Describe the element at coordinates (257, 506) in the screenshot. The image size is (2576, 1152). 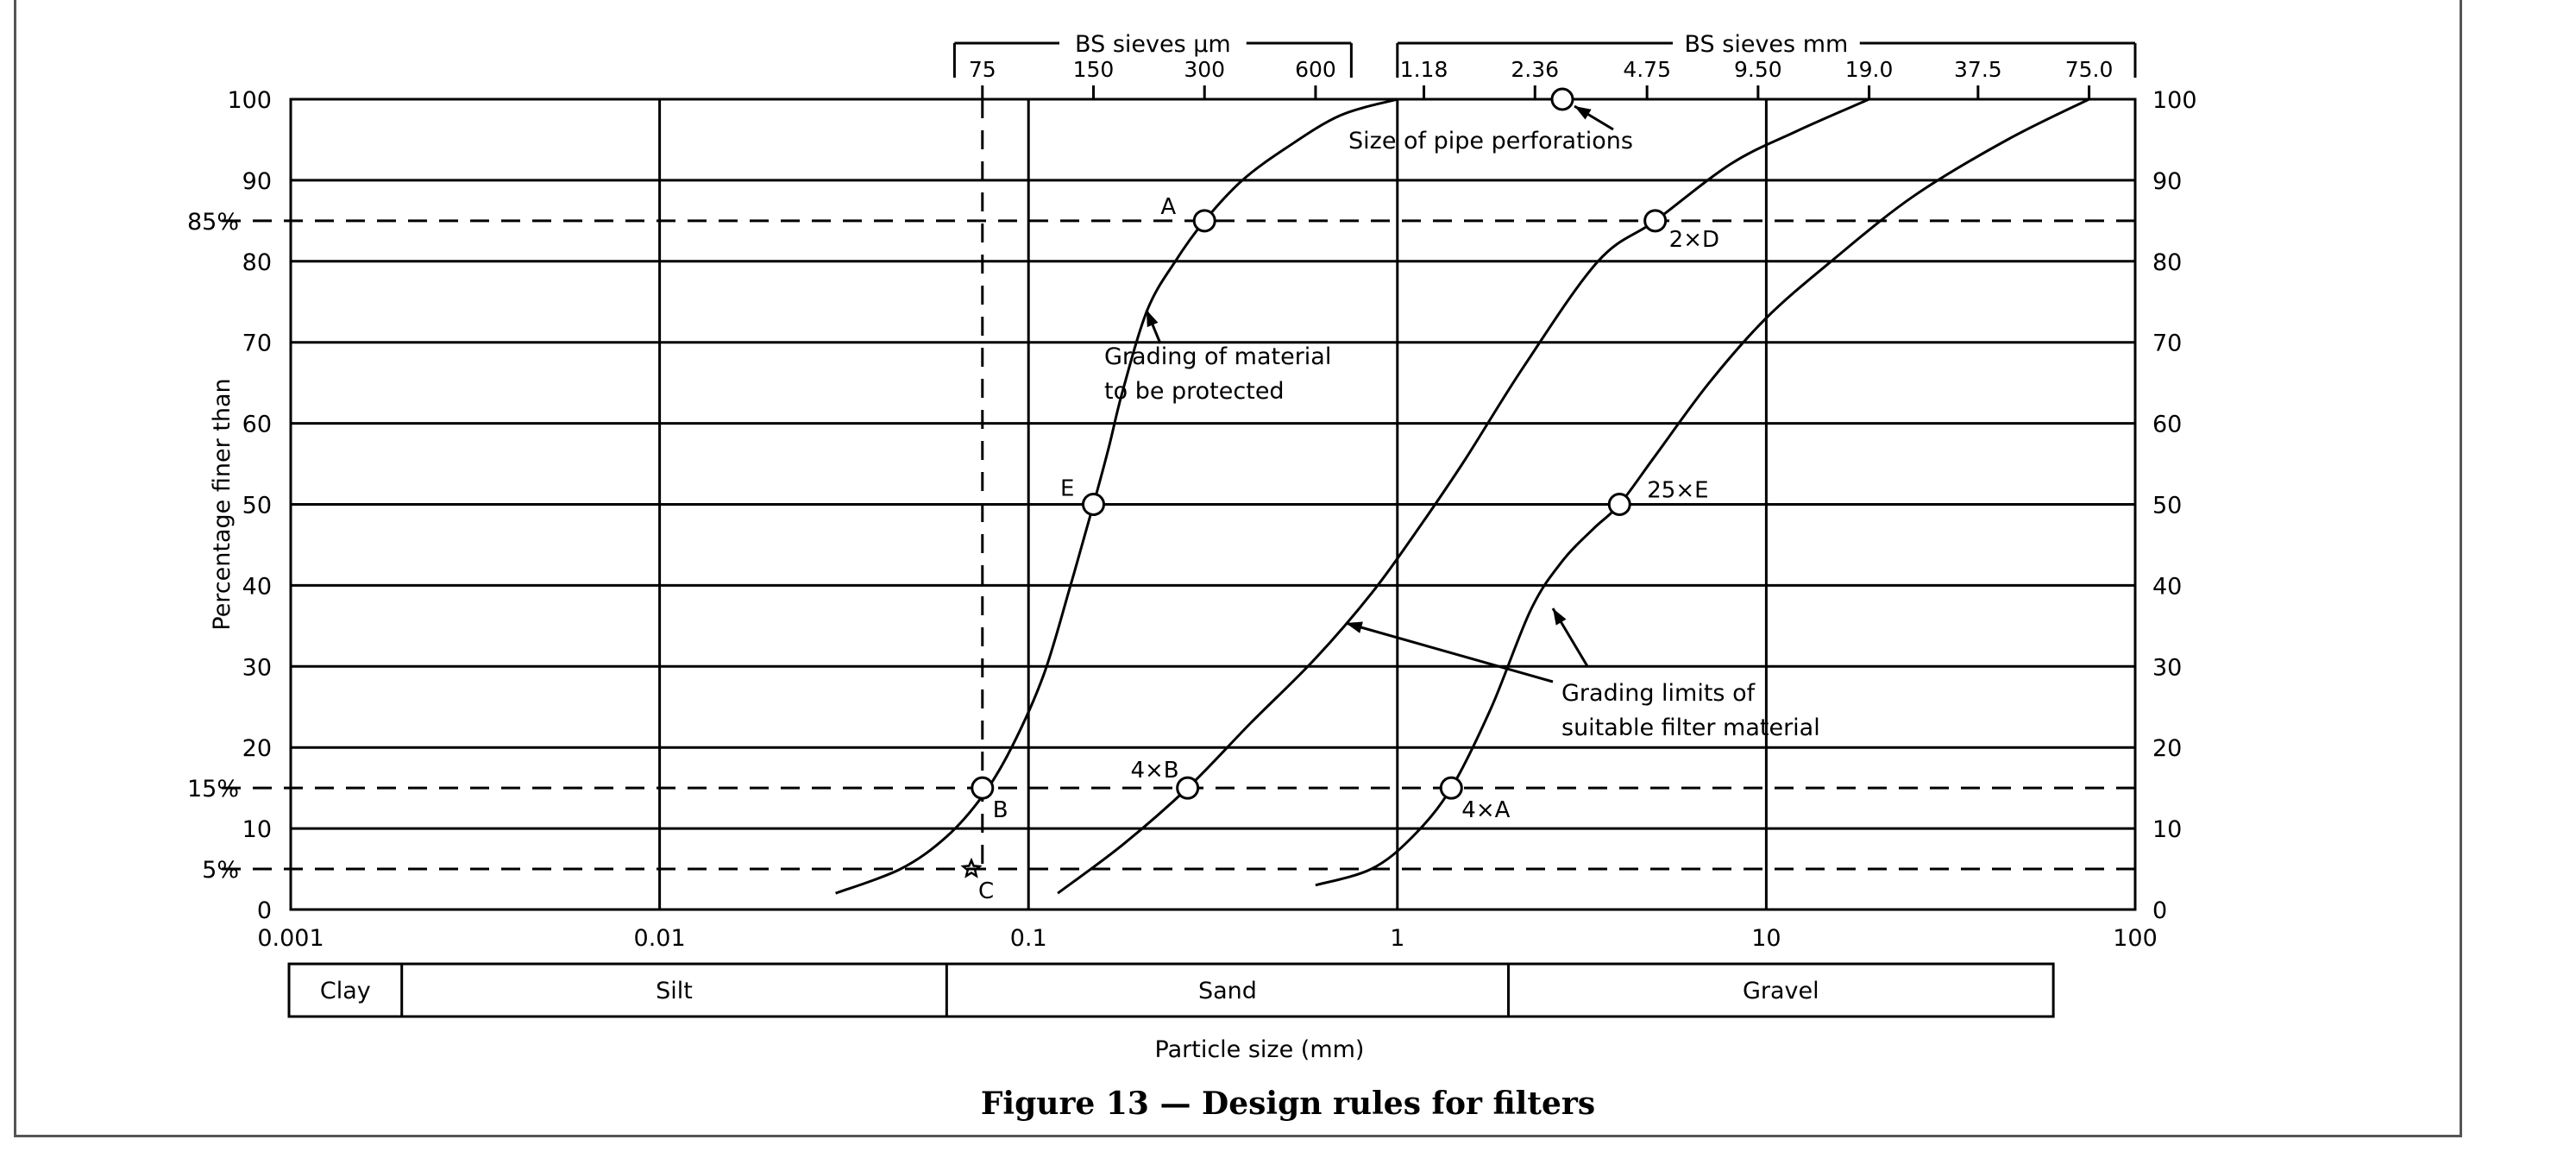
I see `y-tick-label-left: 50` at that location.